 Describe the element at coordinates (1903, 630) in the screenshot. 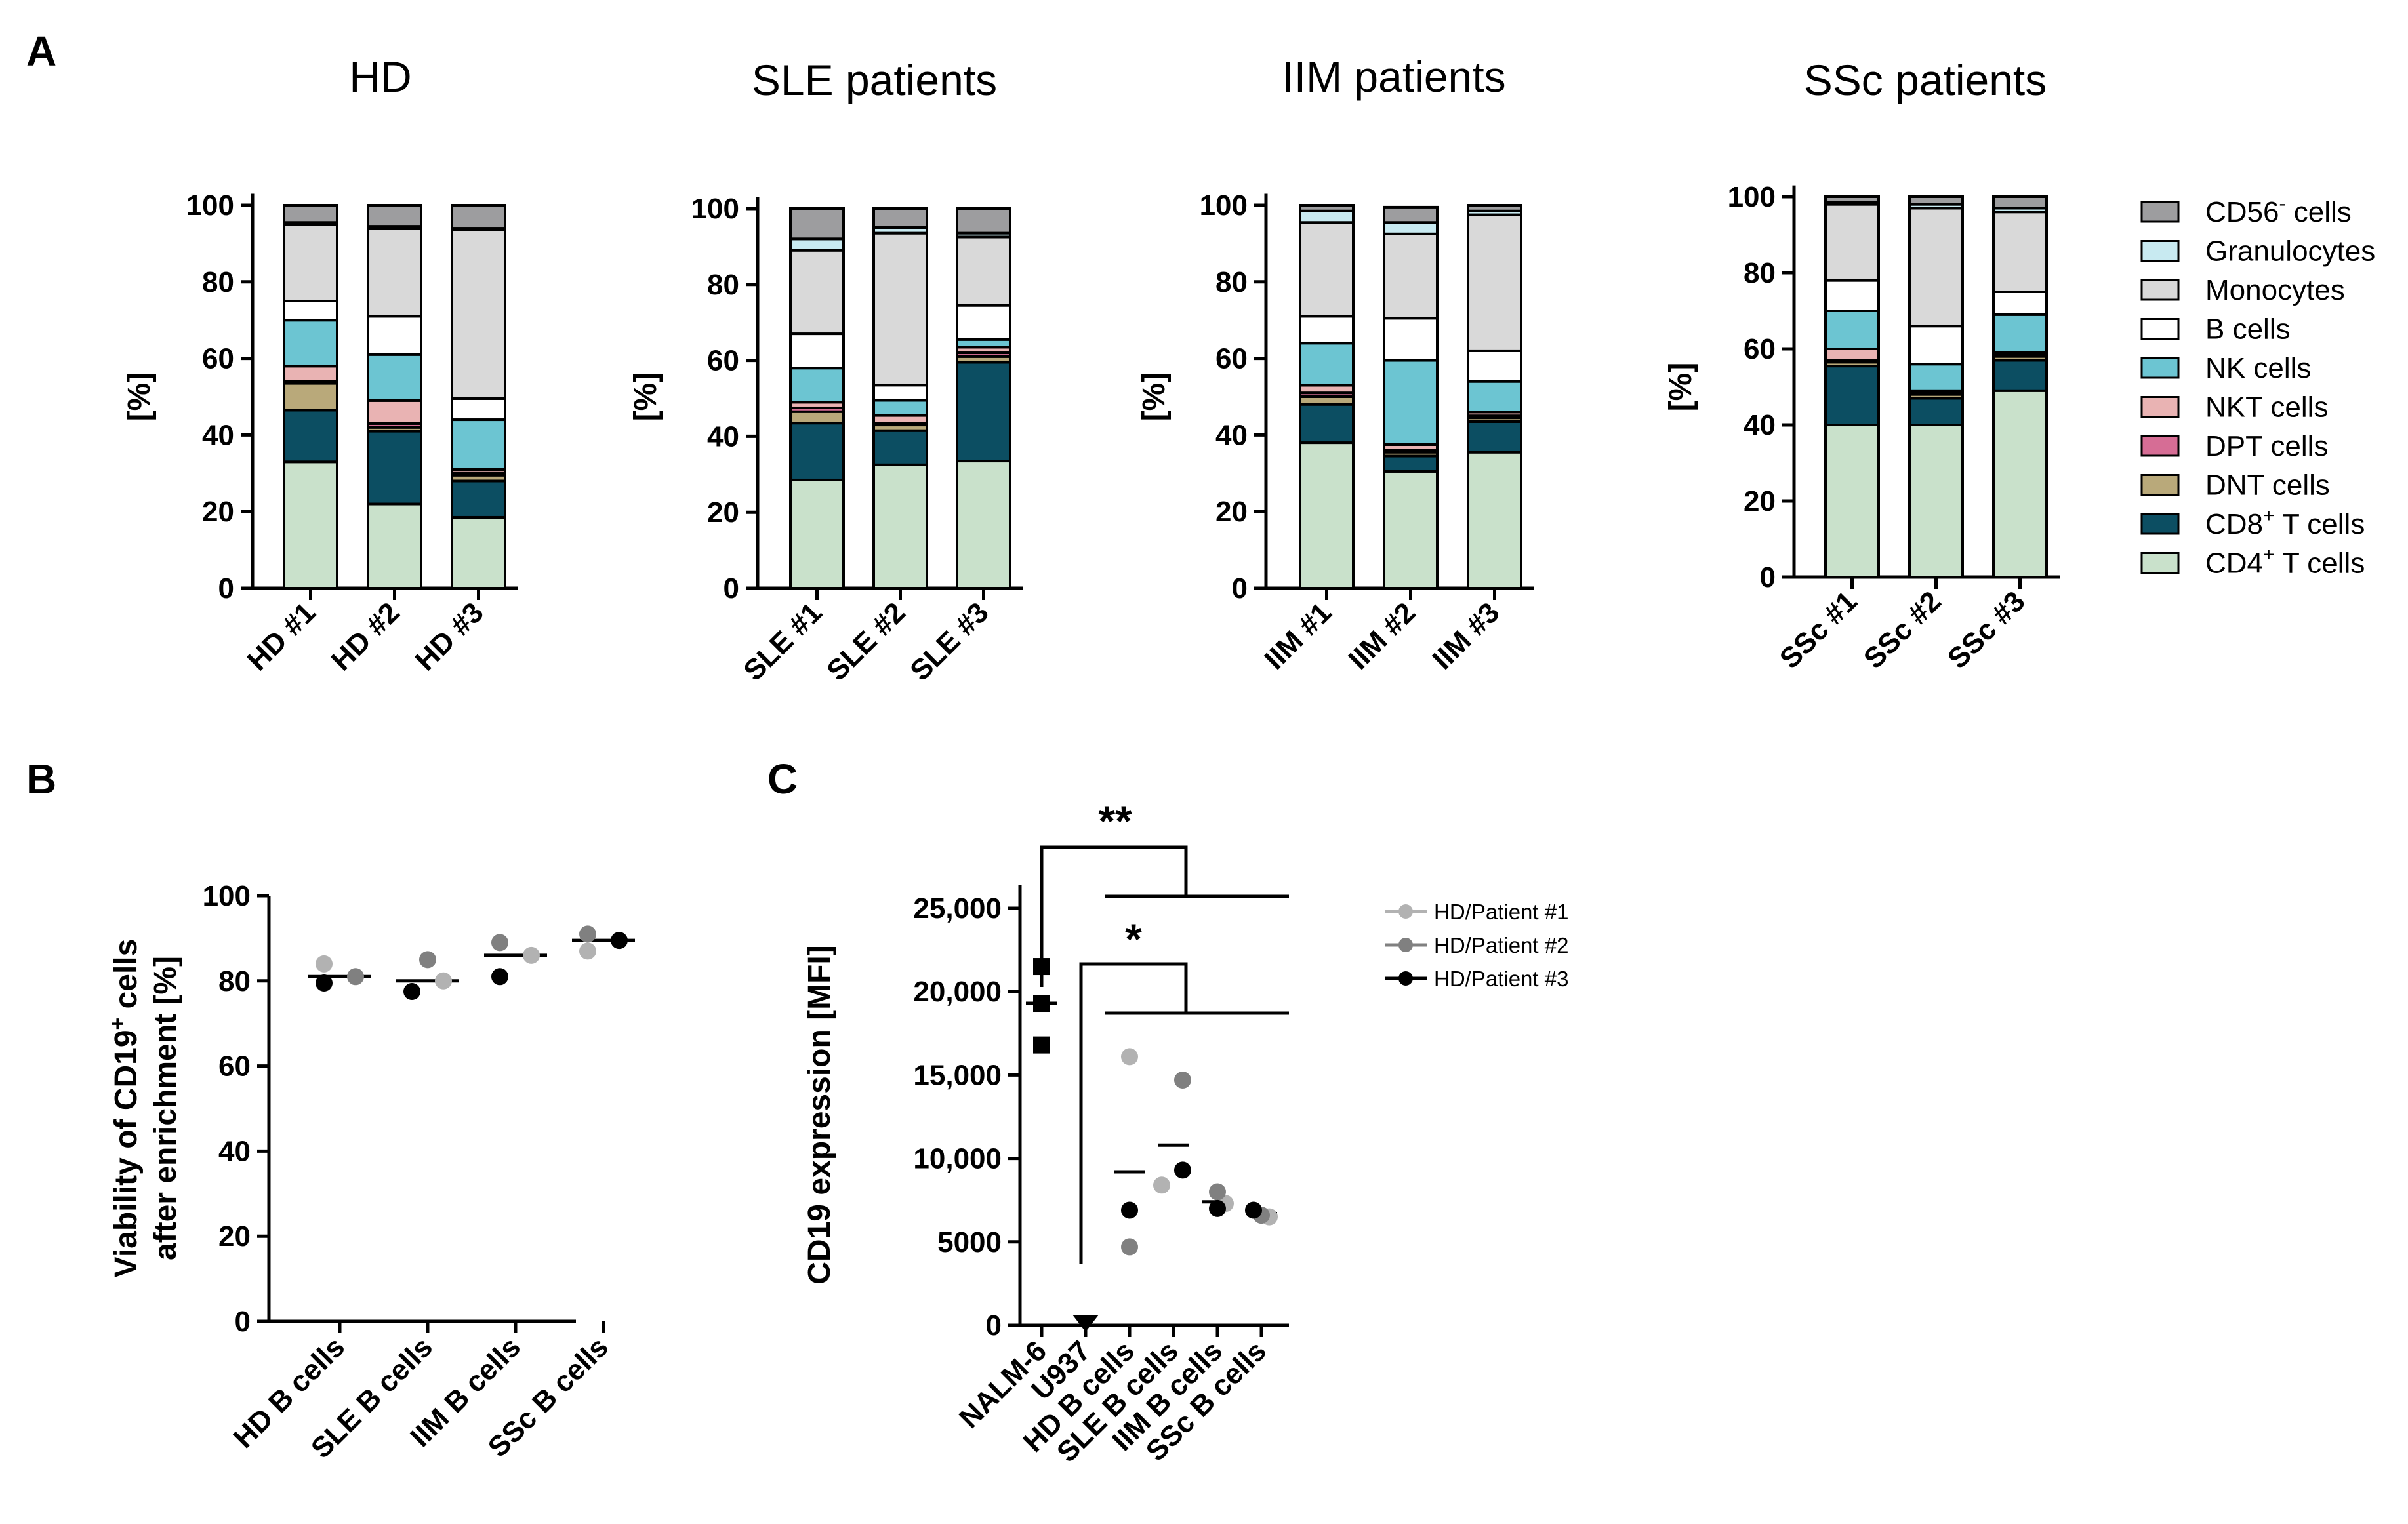

I see `x-tick-label: SSc #2` at that location.